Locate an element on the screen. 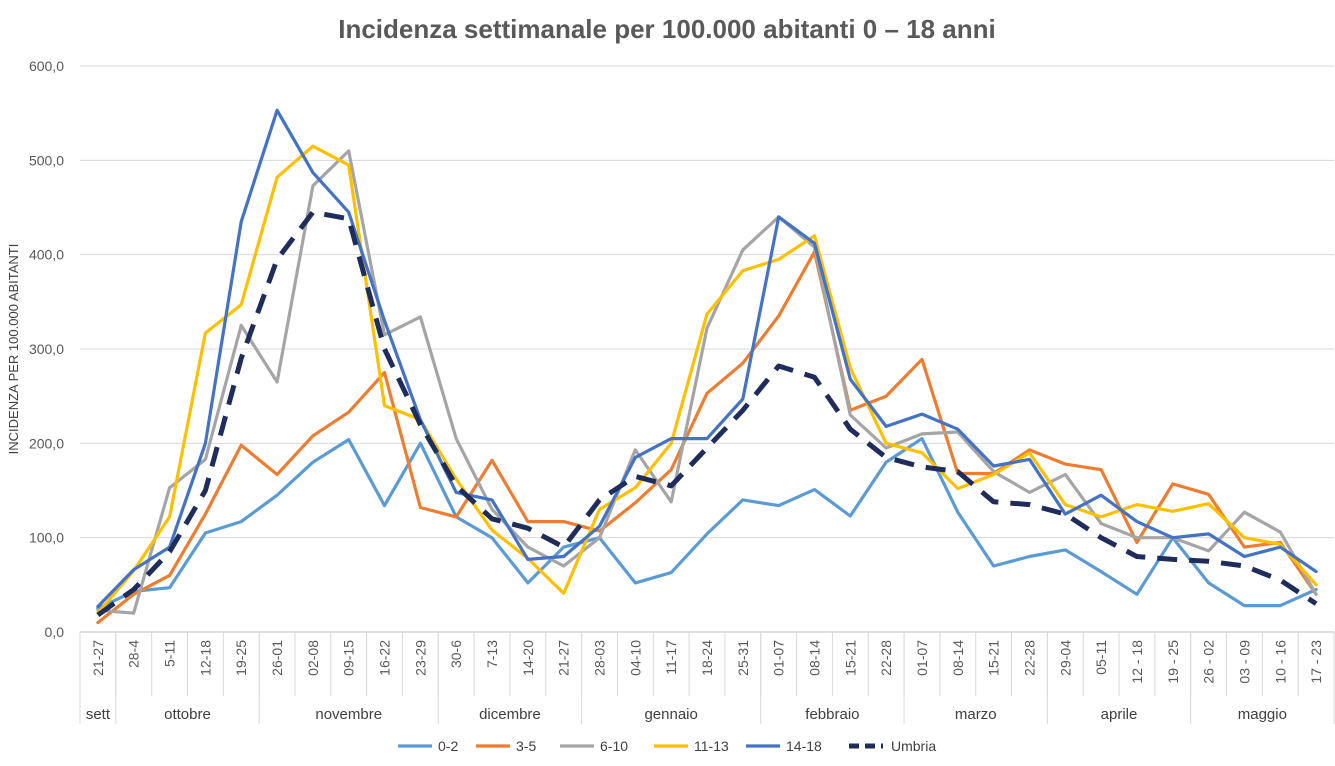  x-tick-label: 02-08 is located at coordinates (313, 658).